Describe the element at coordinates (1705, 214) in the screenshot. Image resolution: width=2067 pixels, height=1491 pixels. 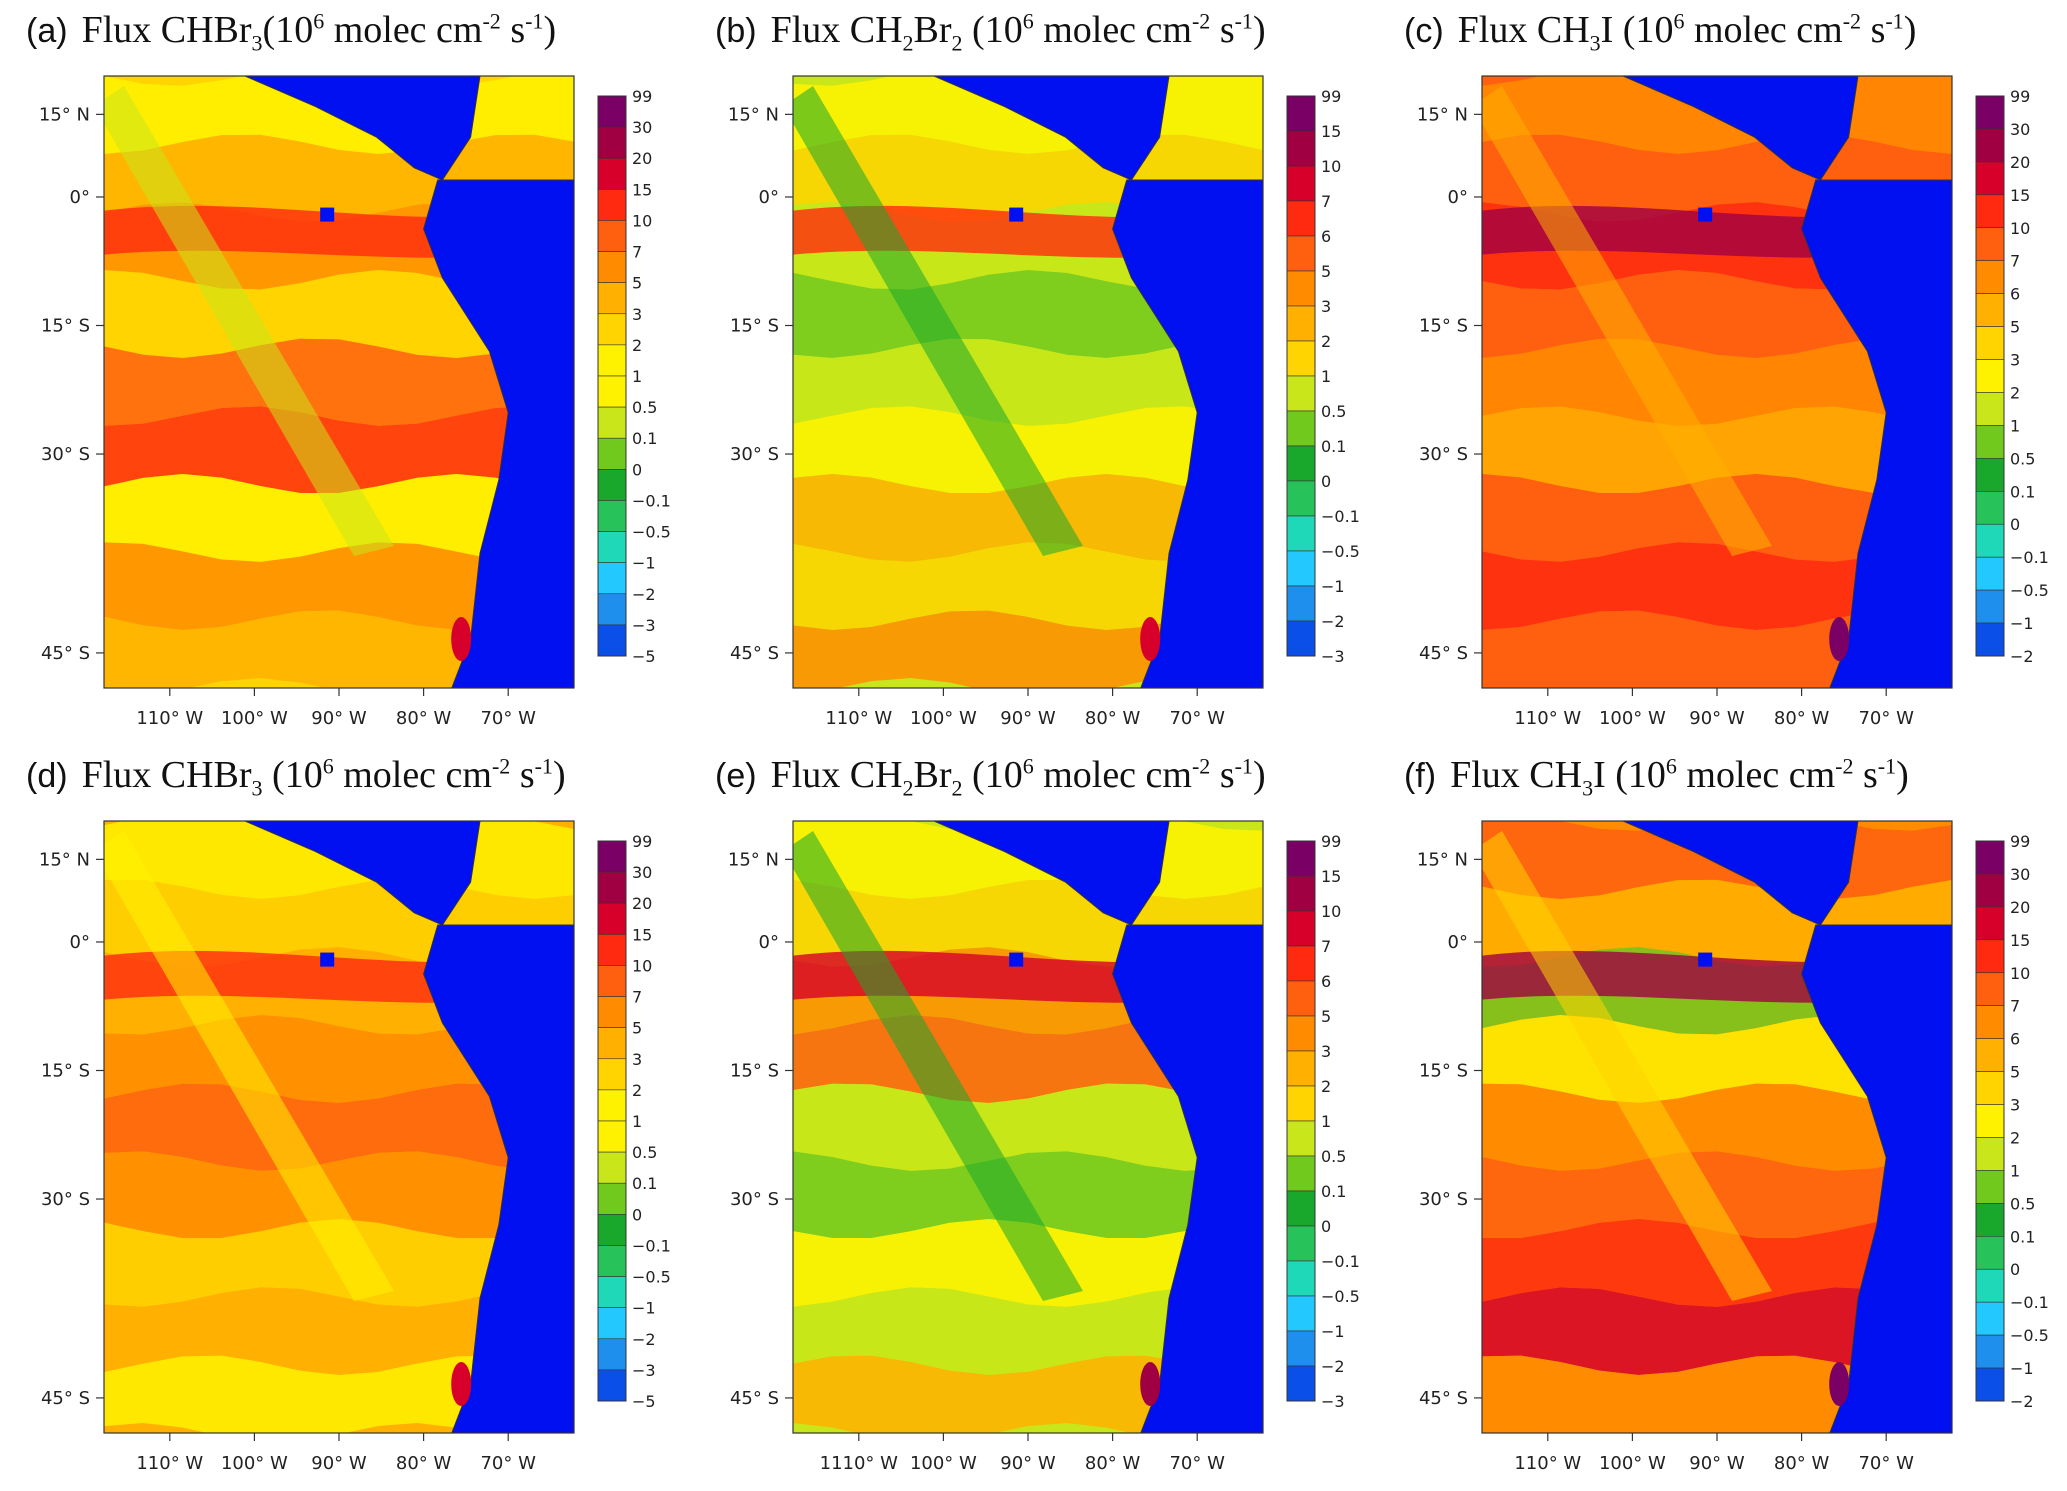
I see `galapagos-islands` at that location.